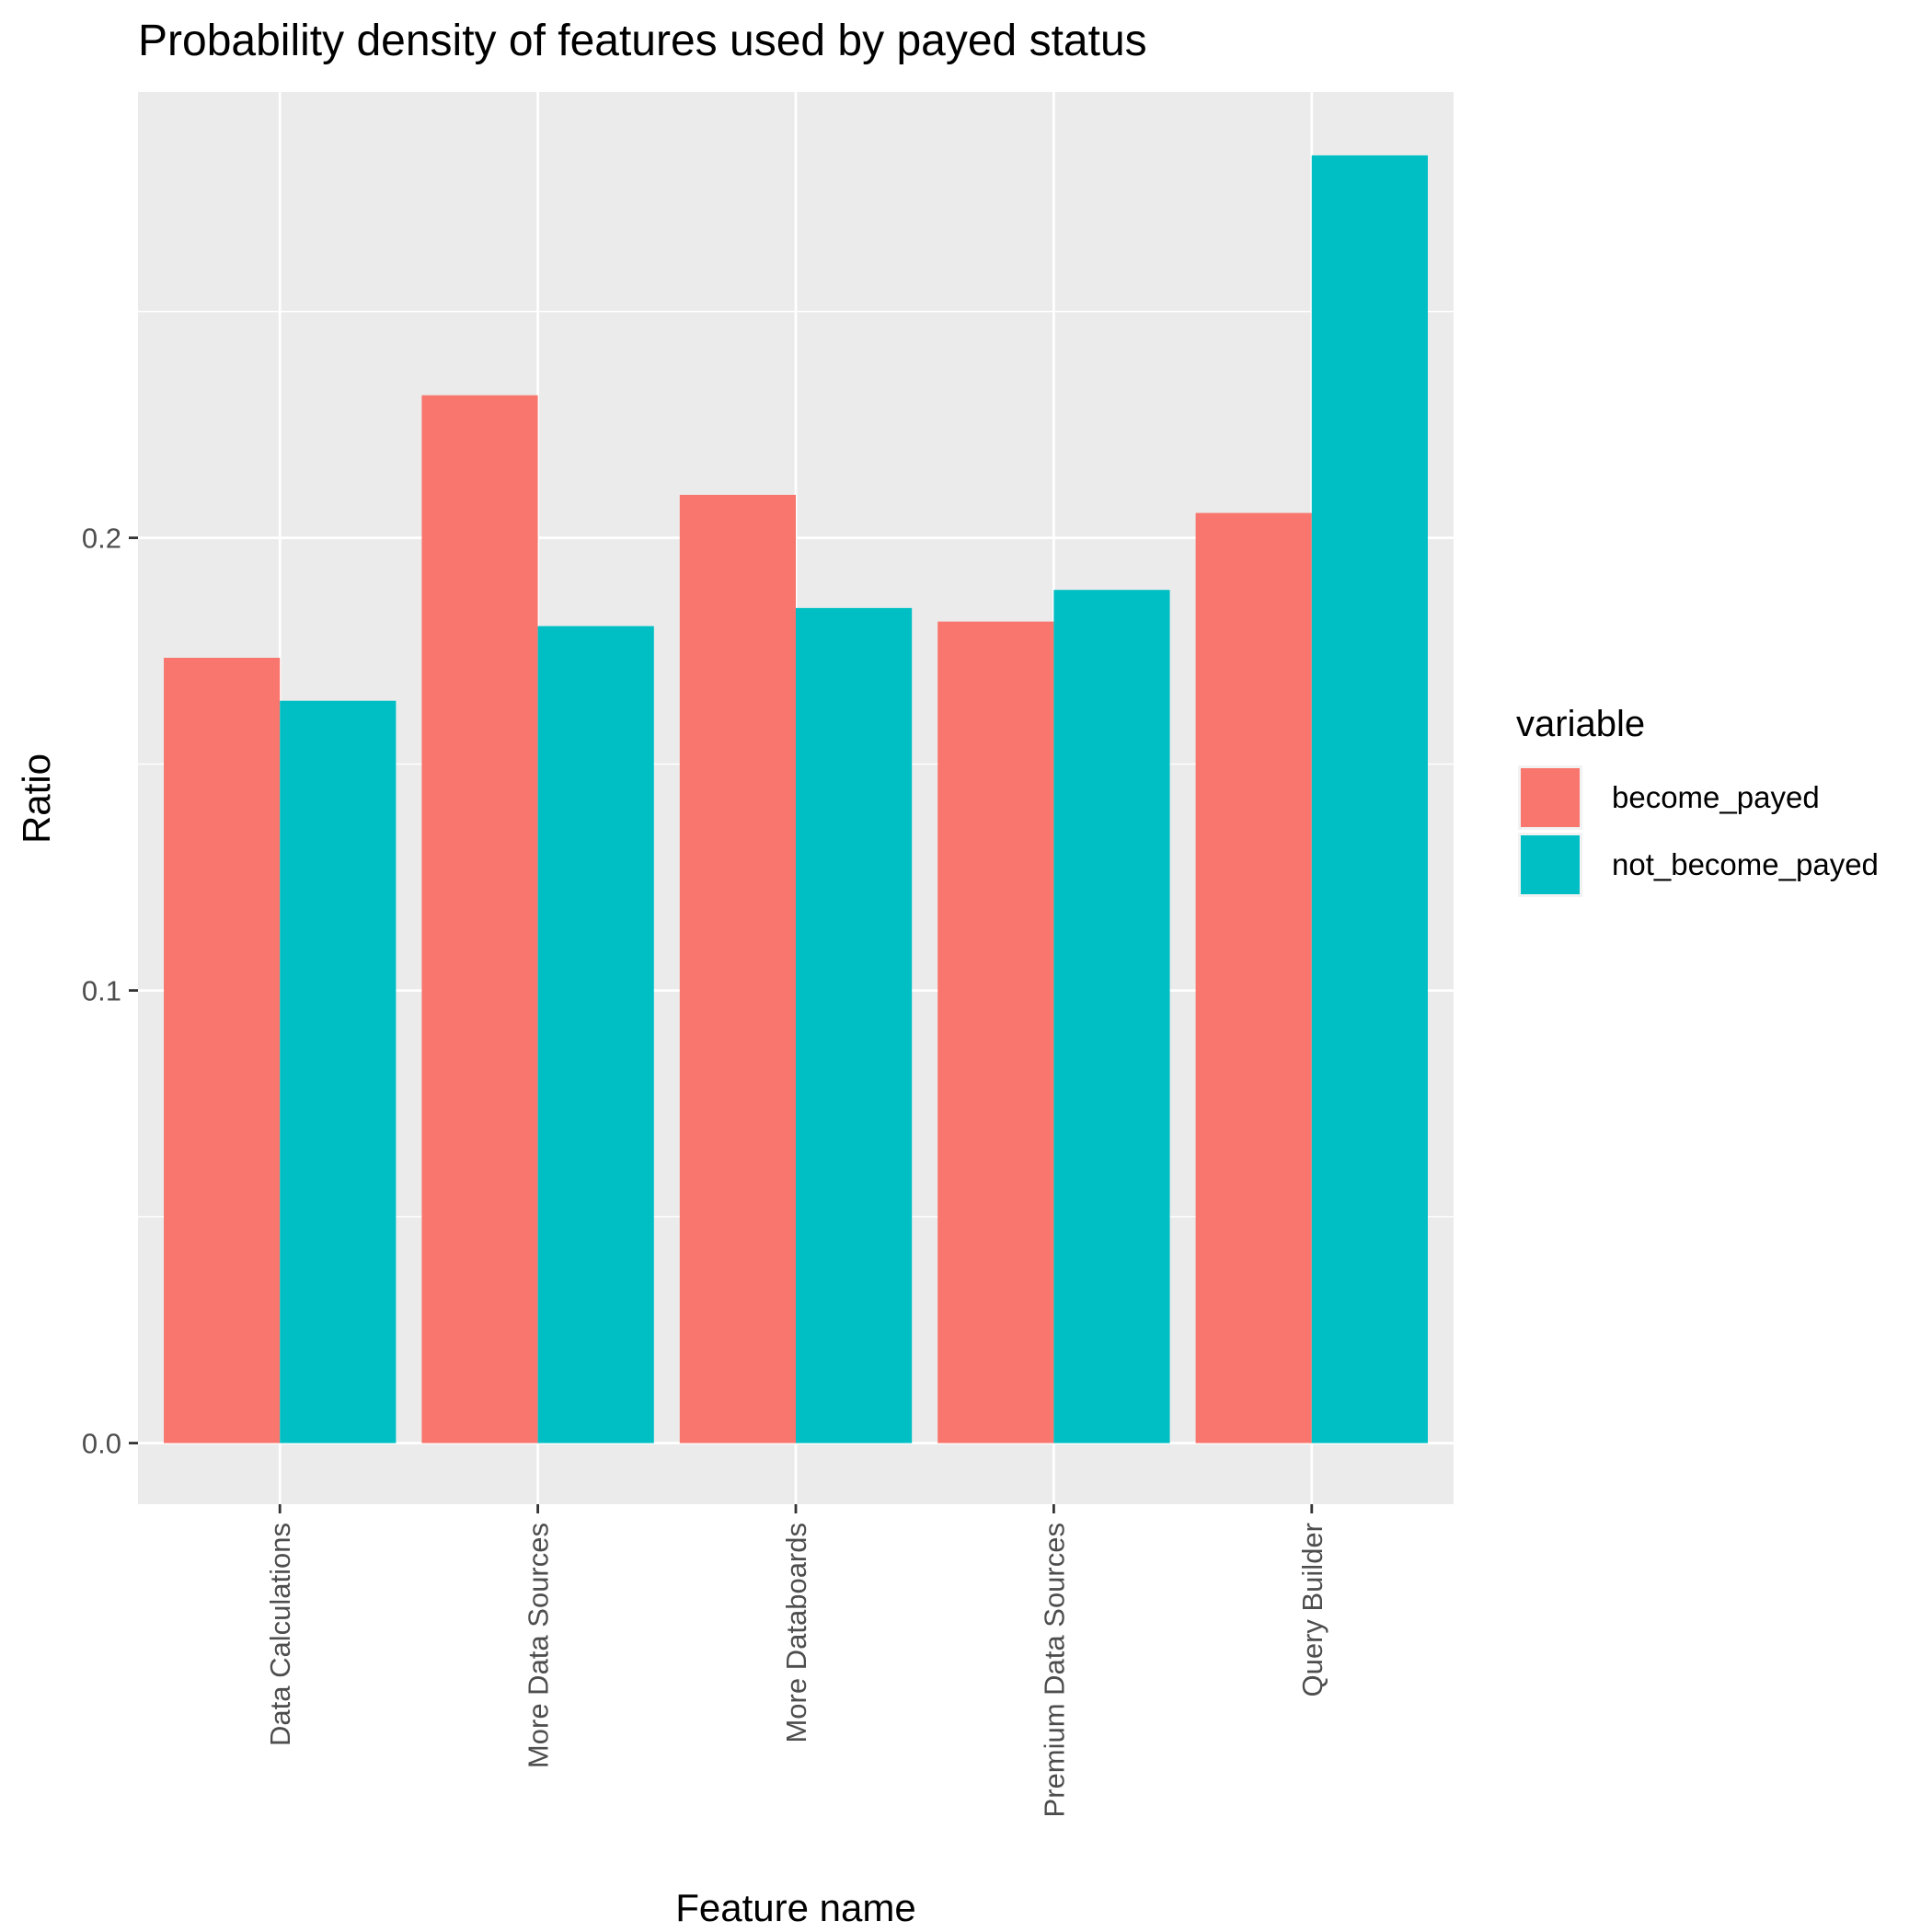 The width and height of the screenshot is (1932, 1932). What do you see at coordinates (1550, 797) in the screenshot?
I see `legend-key-become_payed` at bounding box center [1550, 797].